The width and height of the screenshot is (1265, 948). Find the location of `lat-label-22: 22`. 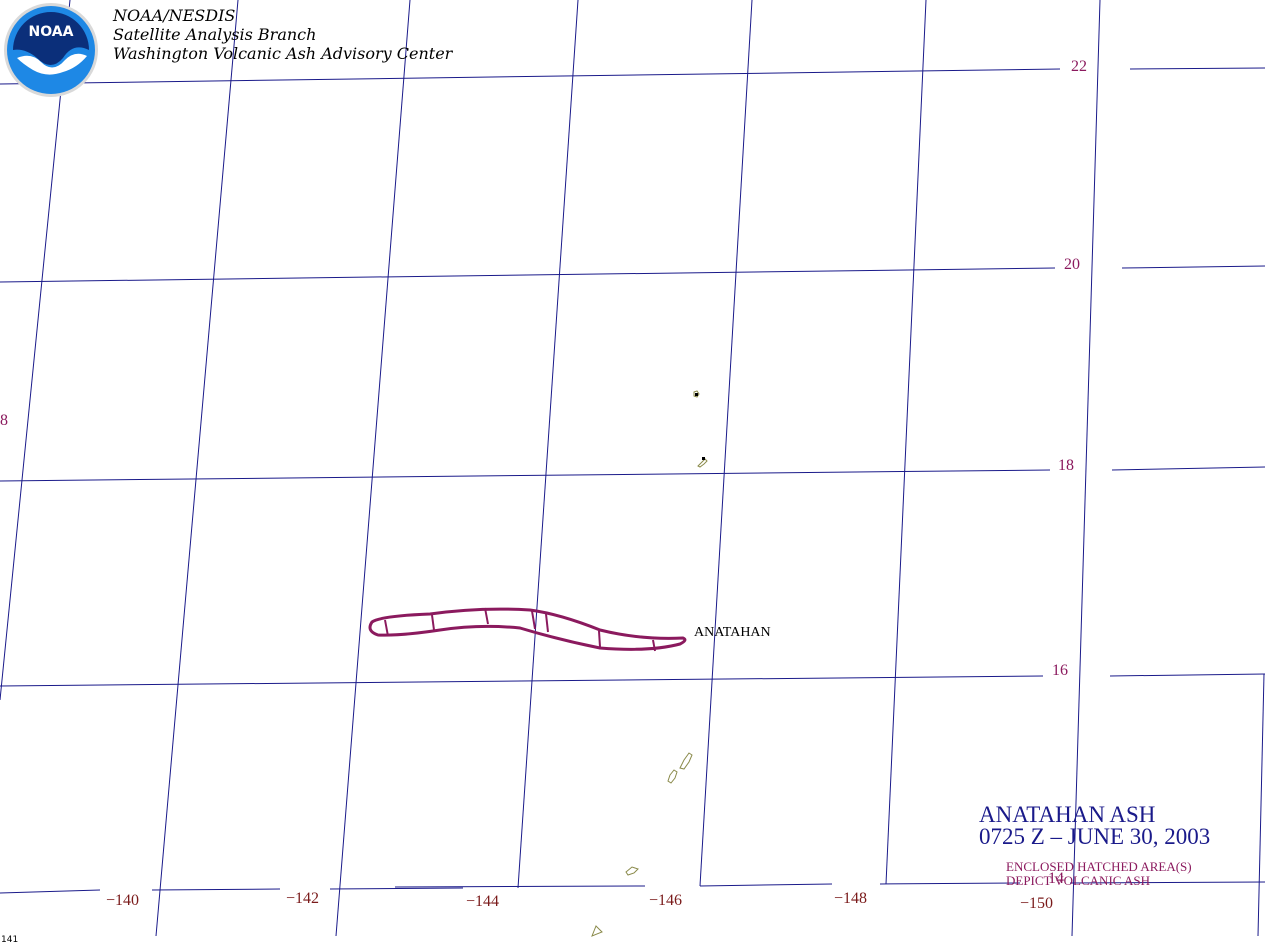

lat-label-22: 22 is located at coordinates (1079, 66).